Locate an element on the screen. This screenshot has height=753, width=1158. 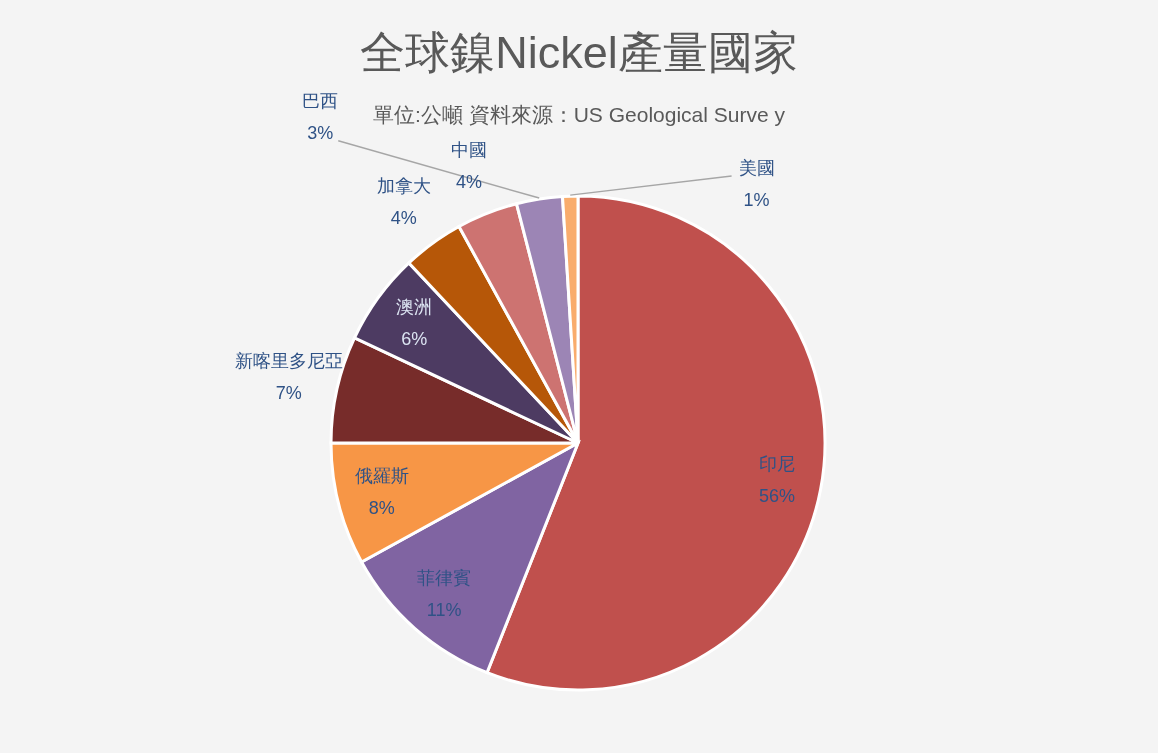
slice-label: 澳洲 is located at coordinates (414, 306).